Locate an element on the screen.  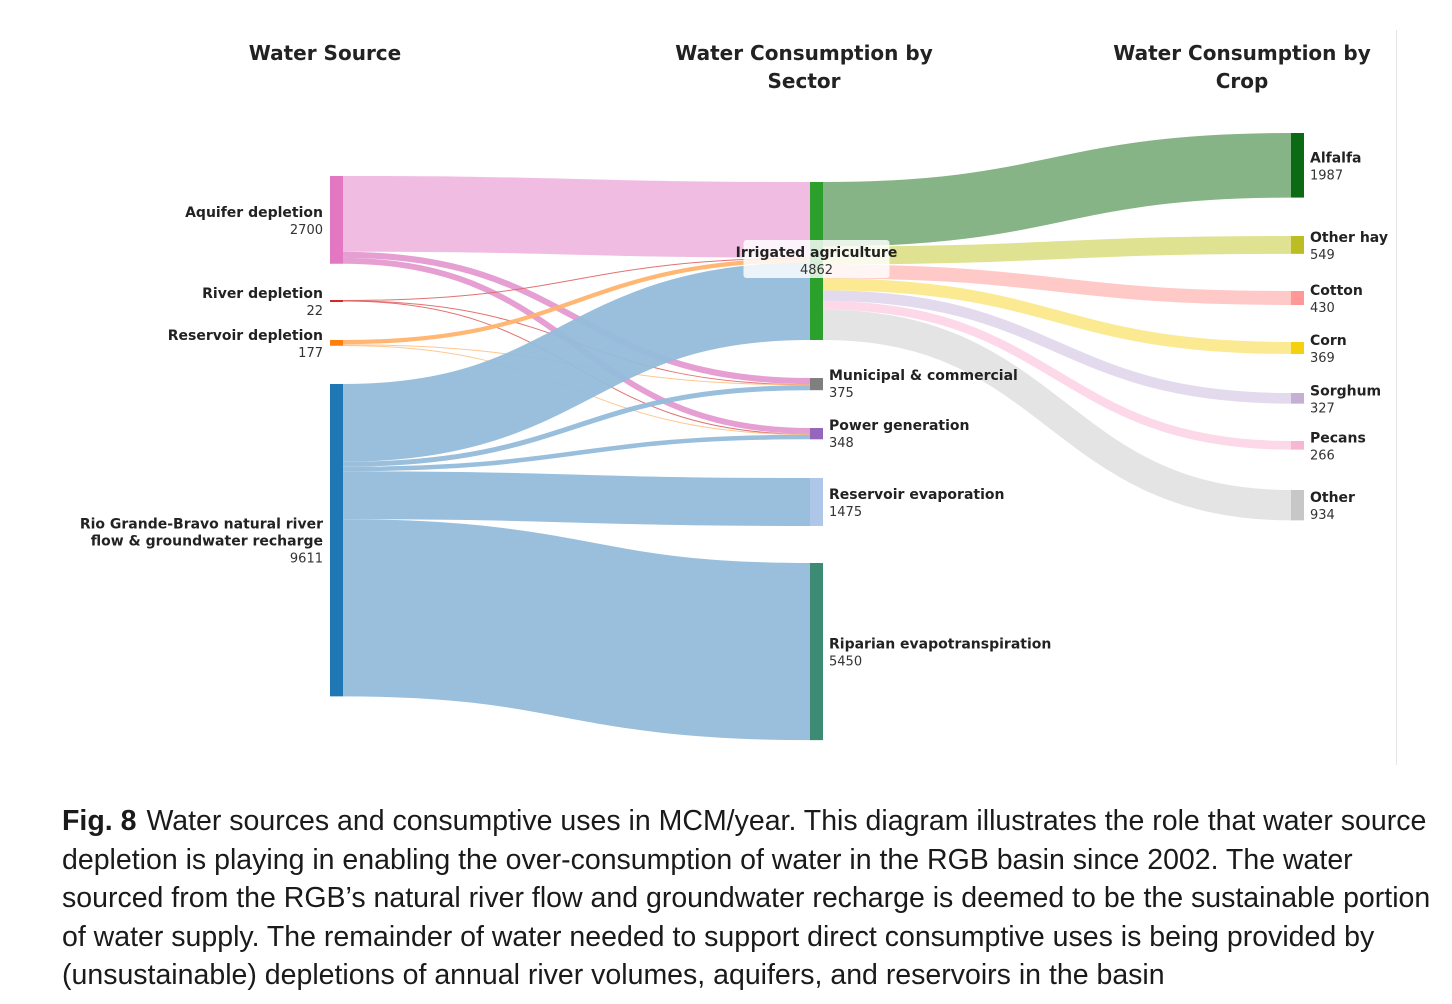
node-municipal is located at coordinates (816, 384).